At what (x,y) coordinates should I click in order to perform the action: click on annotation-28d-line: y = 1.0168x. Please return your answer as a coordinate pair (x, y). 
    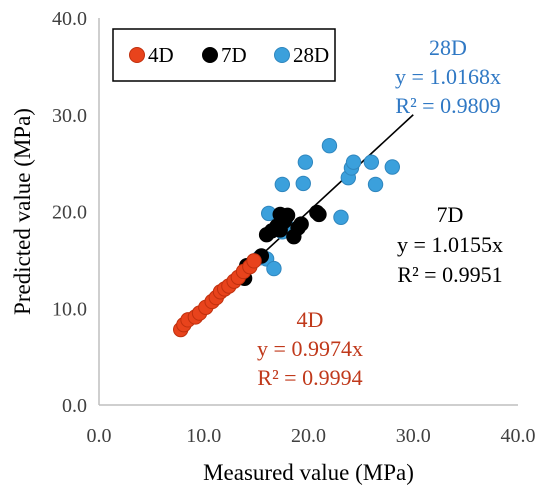
    Looking at the image, I should click on (448, 76).